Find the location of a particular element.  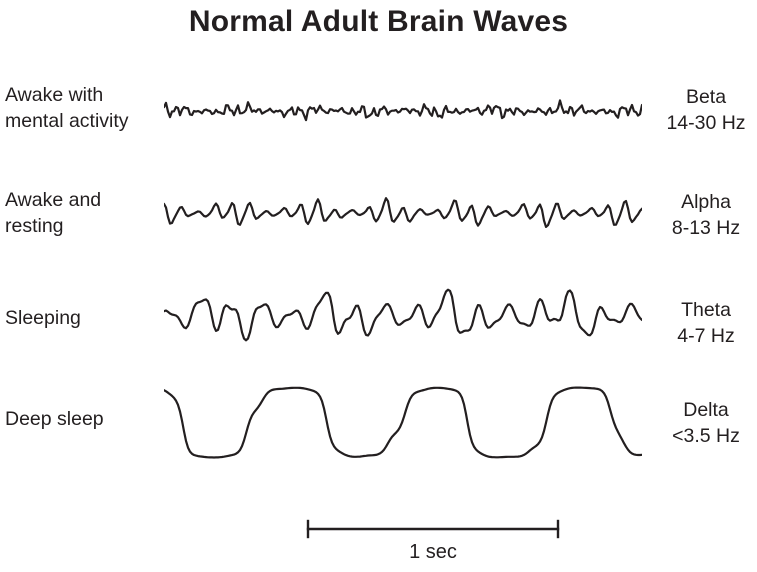

wave-alpha is located at coordinates (403, 212).